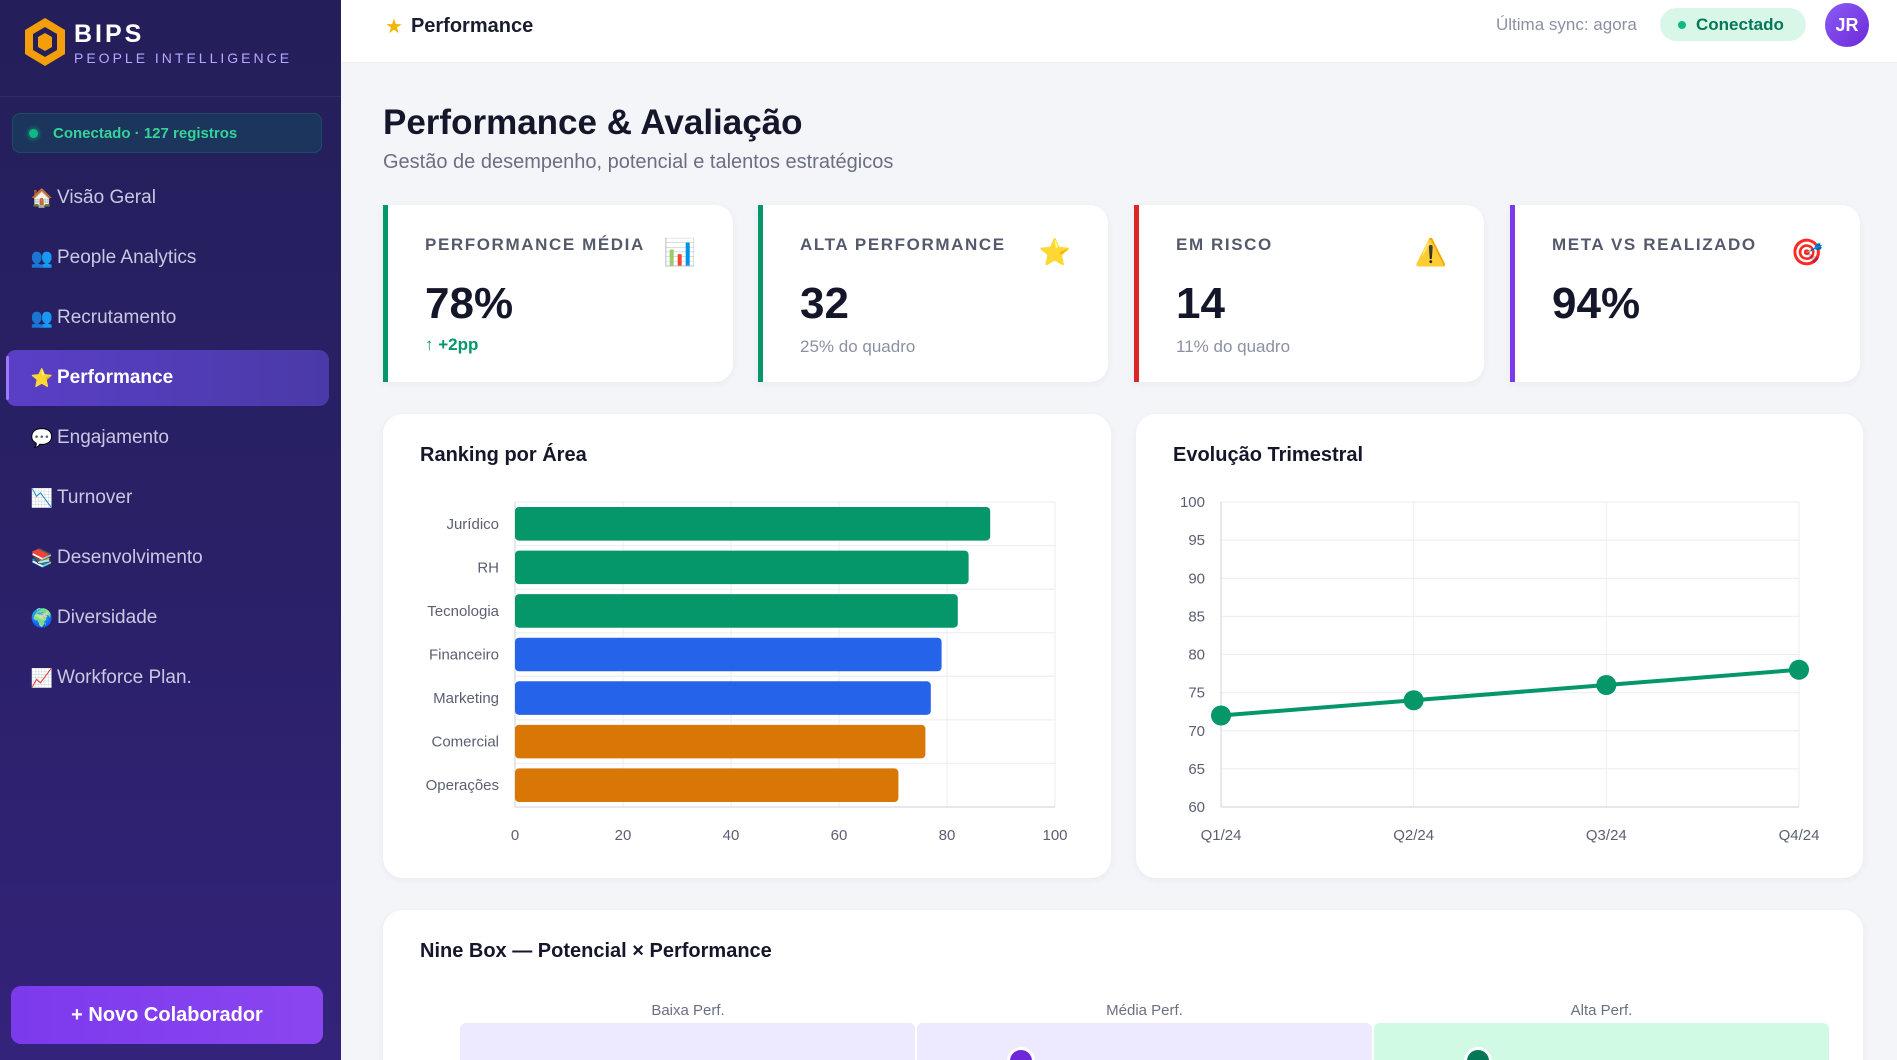 This screenshot has width=1897, height=1060. Describe the element at coordinates (1413, 835) in the screenshot. I see `x-tick-label: Q2/24` at that location.